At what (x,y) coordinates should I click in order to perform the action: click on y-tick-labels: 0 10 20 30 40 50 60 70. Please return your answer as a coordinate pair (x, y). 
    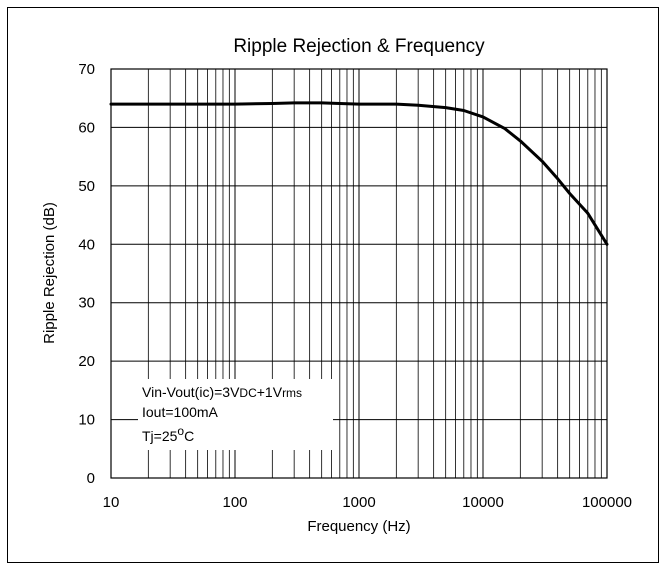
    Looking at the image, I should click on (86, 274).